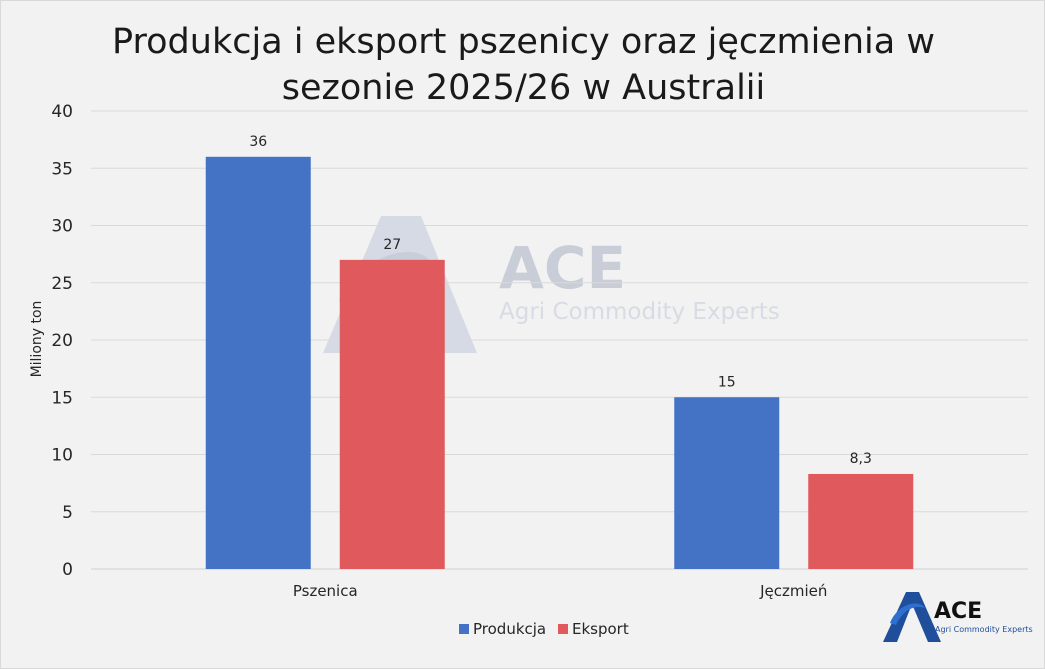  Describe the element at coordinates (62, 169) in the screenshot. I see `y-tick-label: 35` at that location.